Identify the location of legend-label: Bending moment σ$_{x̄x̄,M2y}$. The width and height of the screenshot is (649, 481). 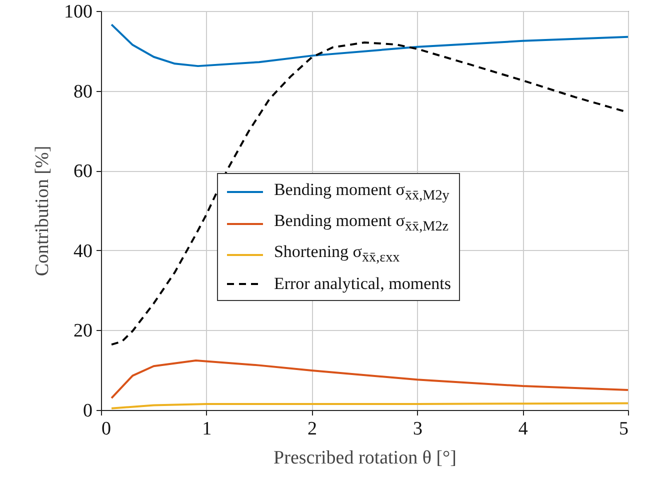
(362, 191).